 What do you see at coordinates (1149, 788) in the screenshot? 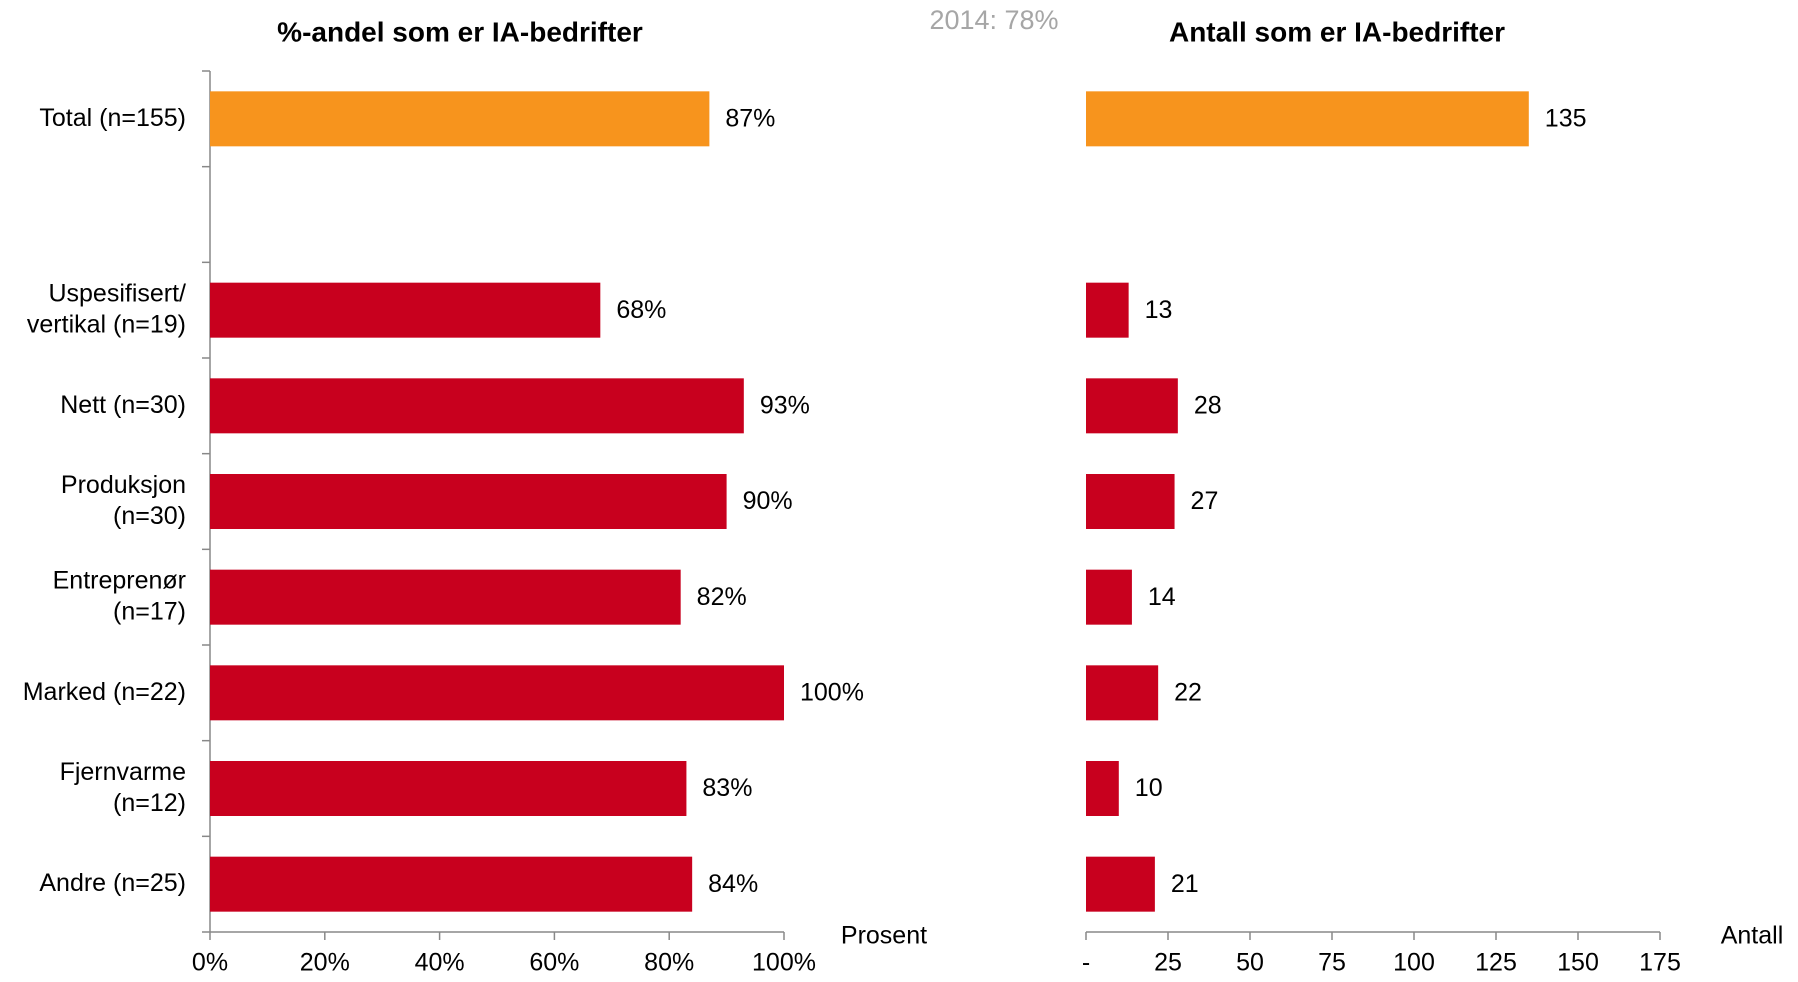
I see `data-label: 10` at bounding box center [1149, 788].